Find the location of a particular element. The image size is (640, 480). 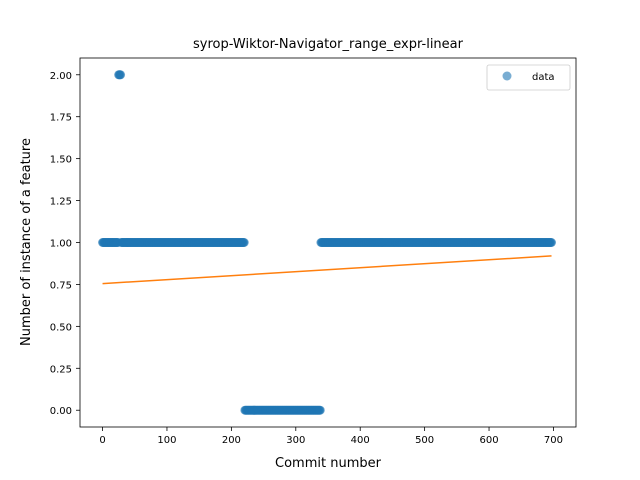

x-tick-label: 300 is located at coordinates (295, 440).